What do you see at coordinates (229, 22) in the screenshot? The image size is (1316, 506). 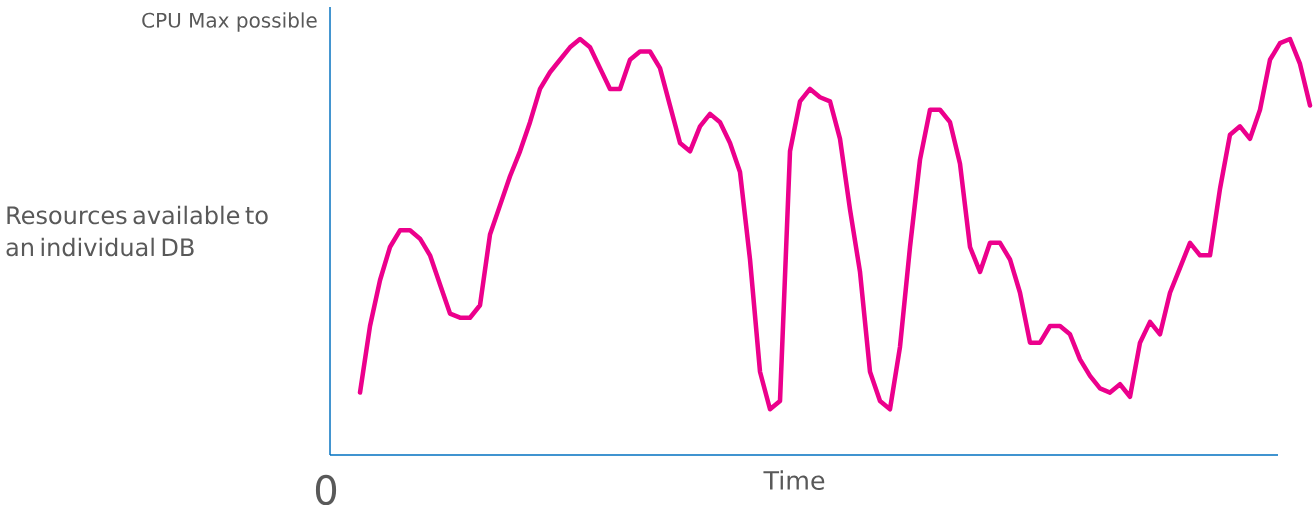 I see `text: CPU Max possible` at bounding box center [229, 22].